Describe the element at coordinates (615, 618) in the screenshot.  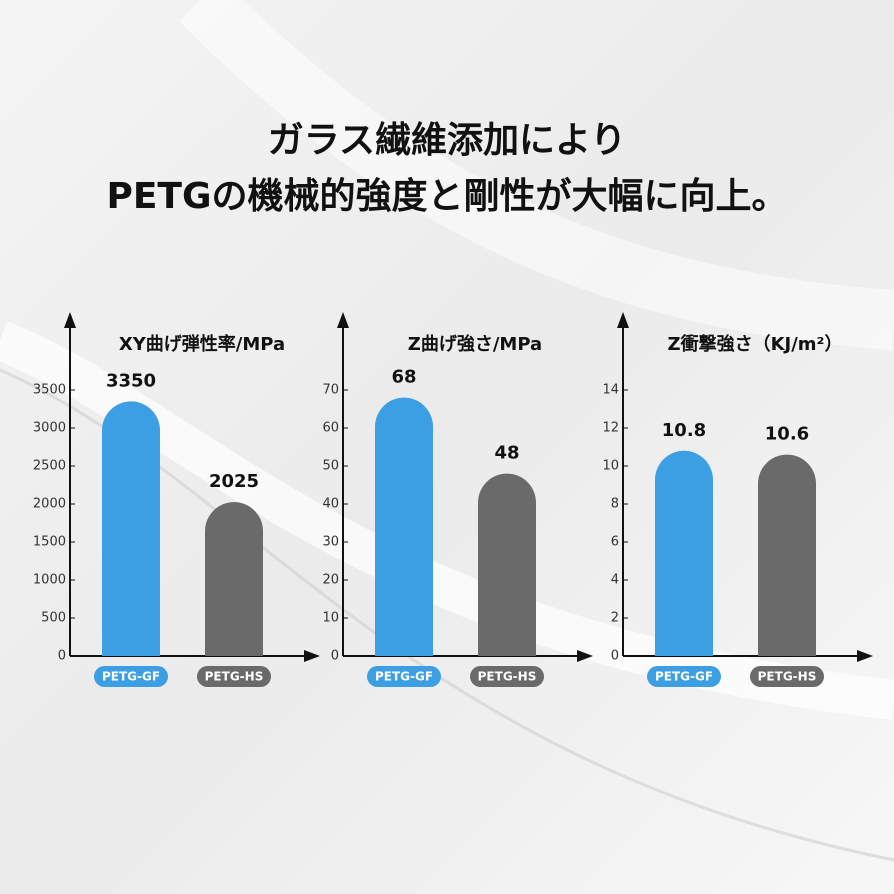
I see `y-tick-label: 2` at that location.